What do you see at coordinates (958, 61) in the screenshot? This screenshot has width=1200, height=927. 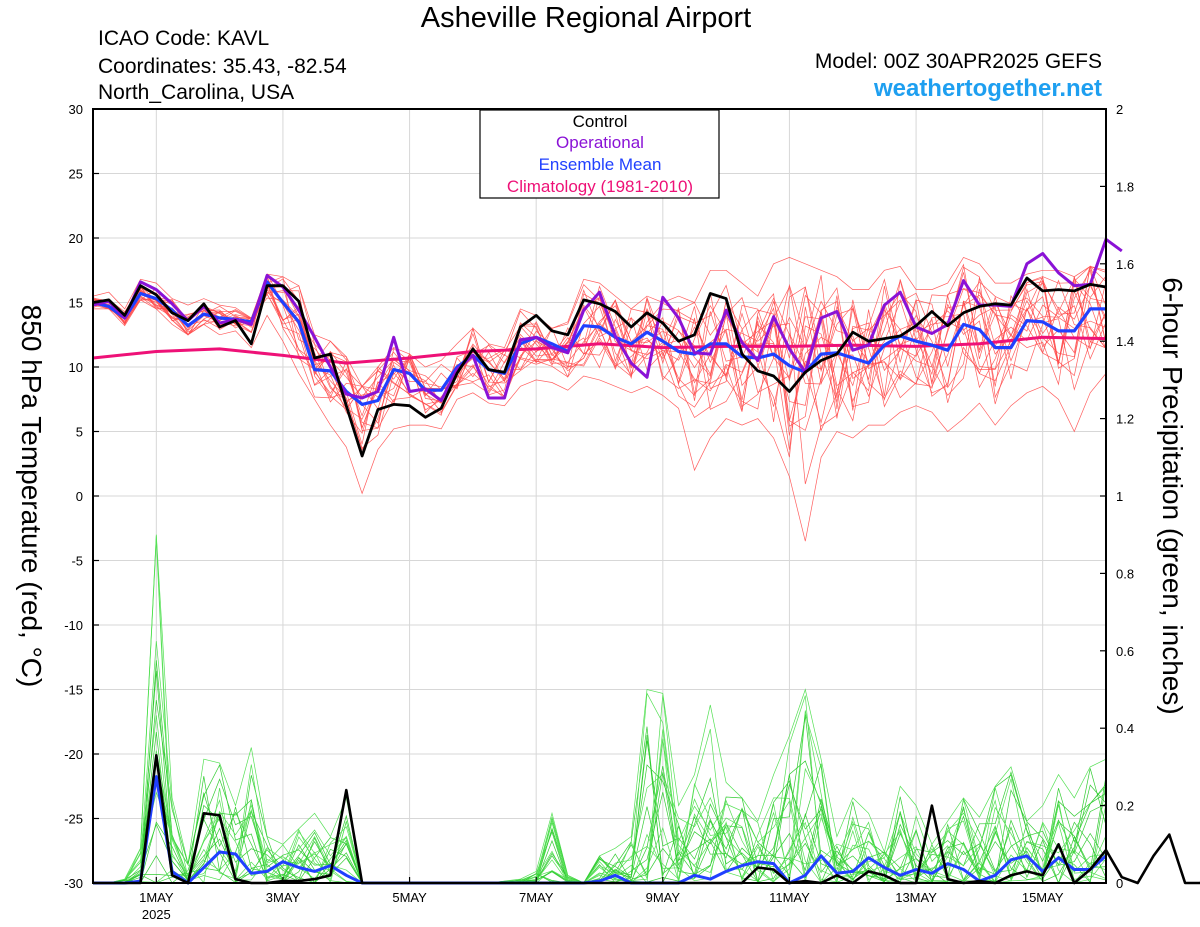 I see `model-run: Model: 00Z 30APR2025 GEFS` at bounding box center [958, 61].